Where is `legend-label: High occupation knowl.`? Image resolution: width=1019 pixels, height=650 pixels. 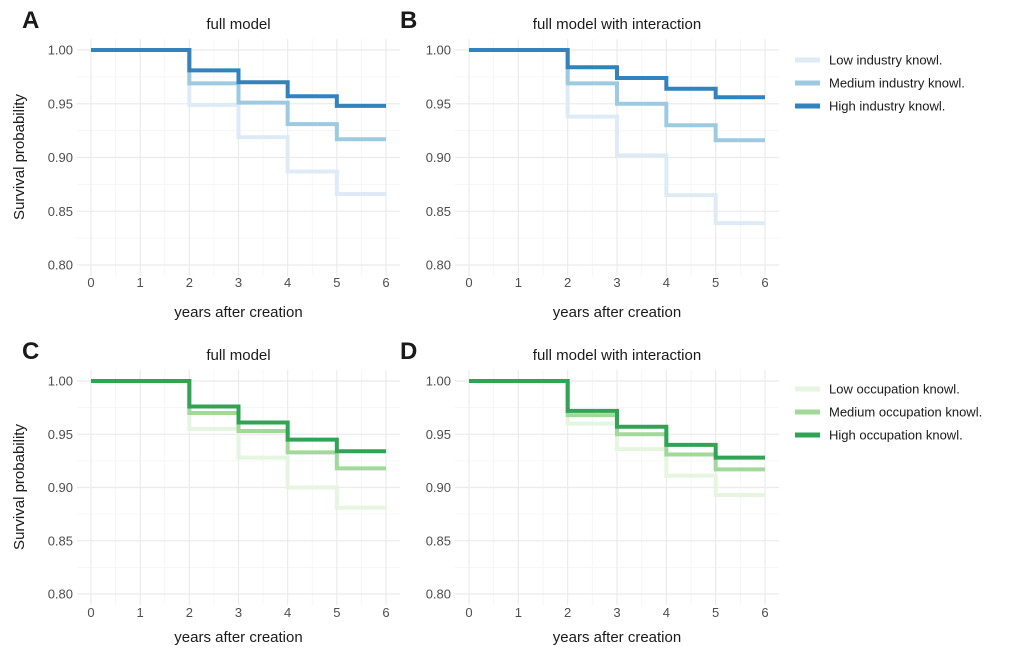 legend-label: High occupation knowl. is located at coordinates (896, 435).